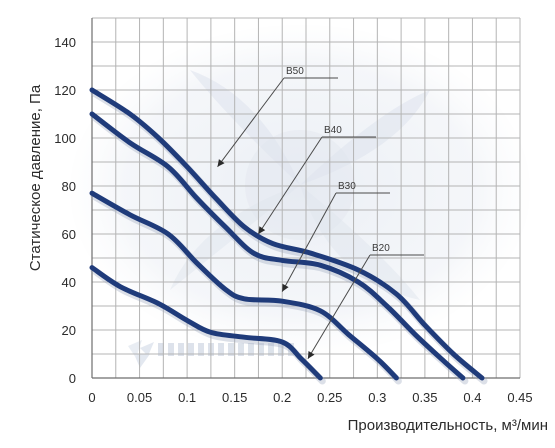 The height and width of the screenshot is (448, 555). What do you see at coordinates (72, 378) in the screenshot?
I see `y-tick-label: 0` at bounding box center [72, 378].